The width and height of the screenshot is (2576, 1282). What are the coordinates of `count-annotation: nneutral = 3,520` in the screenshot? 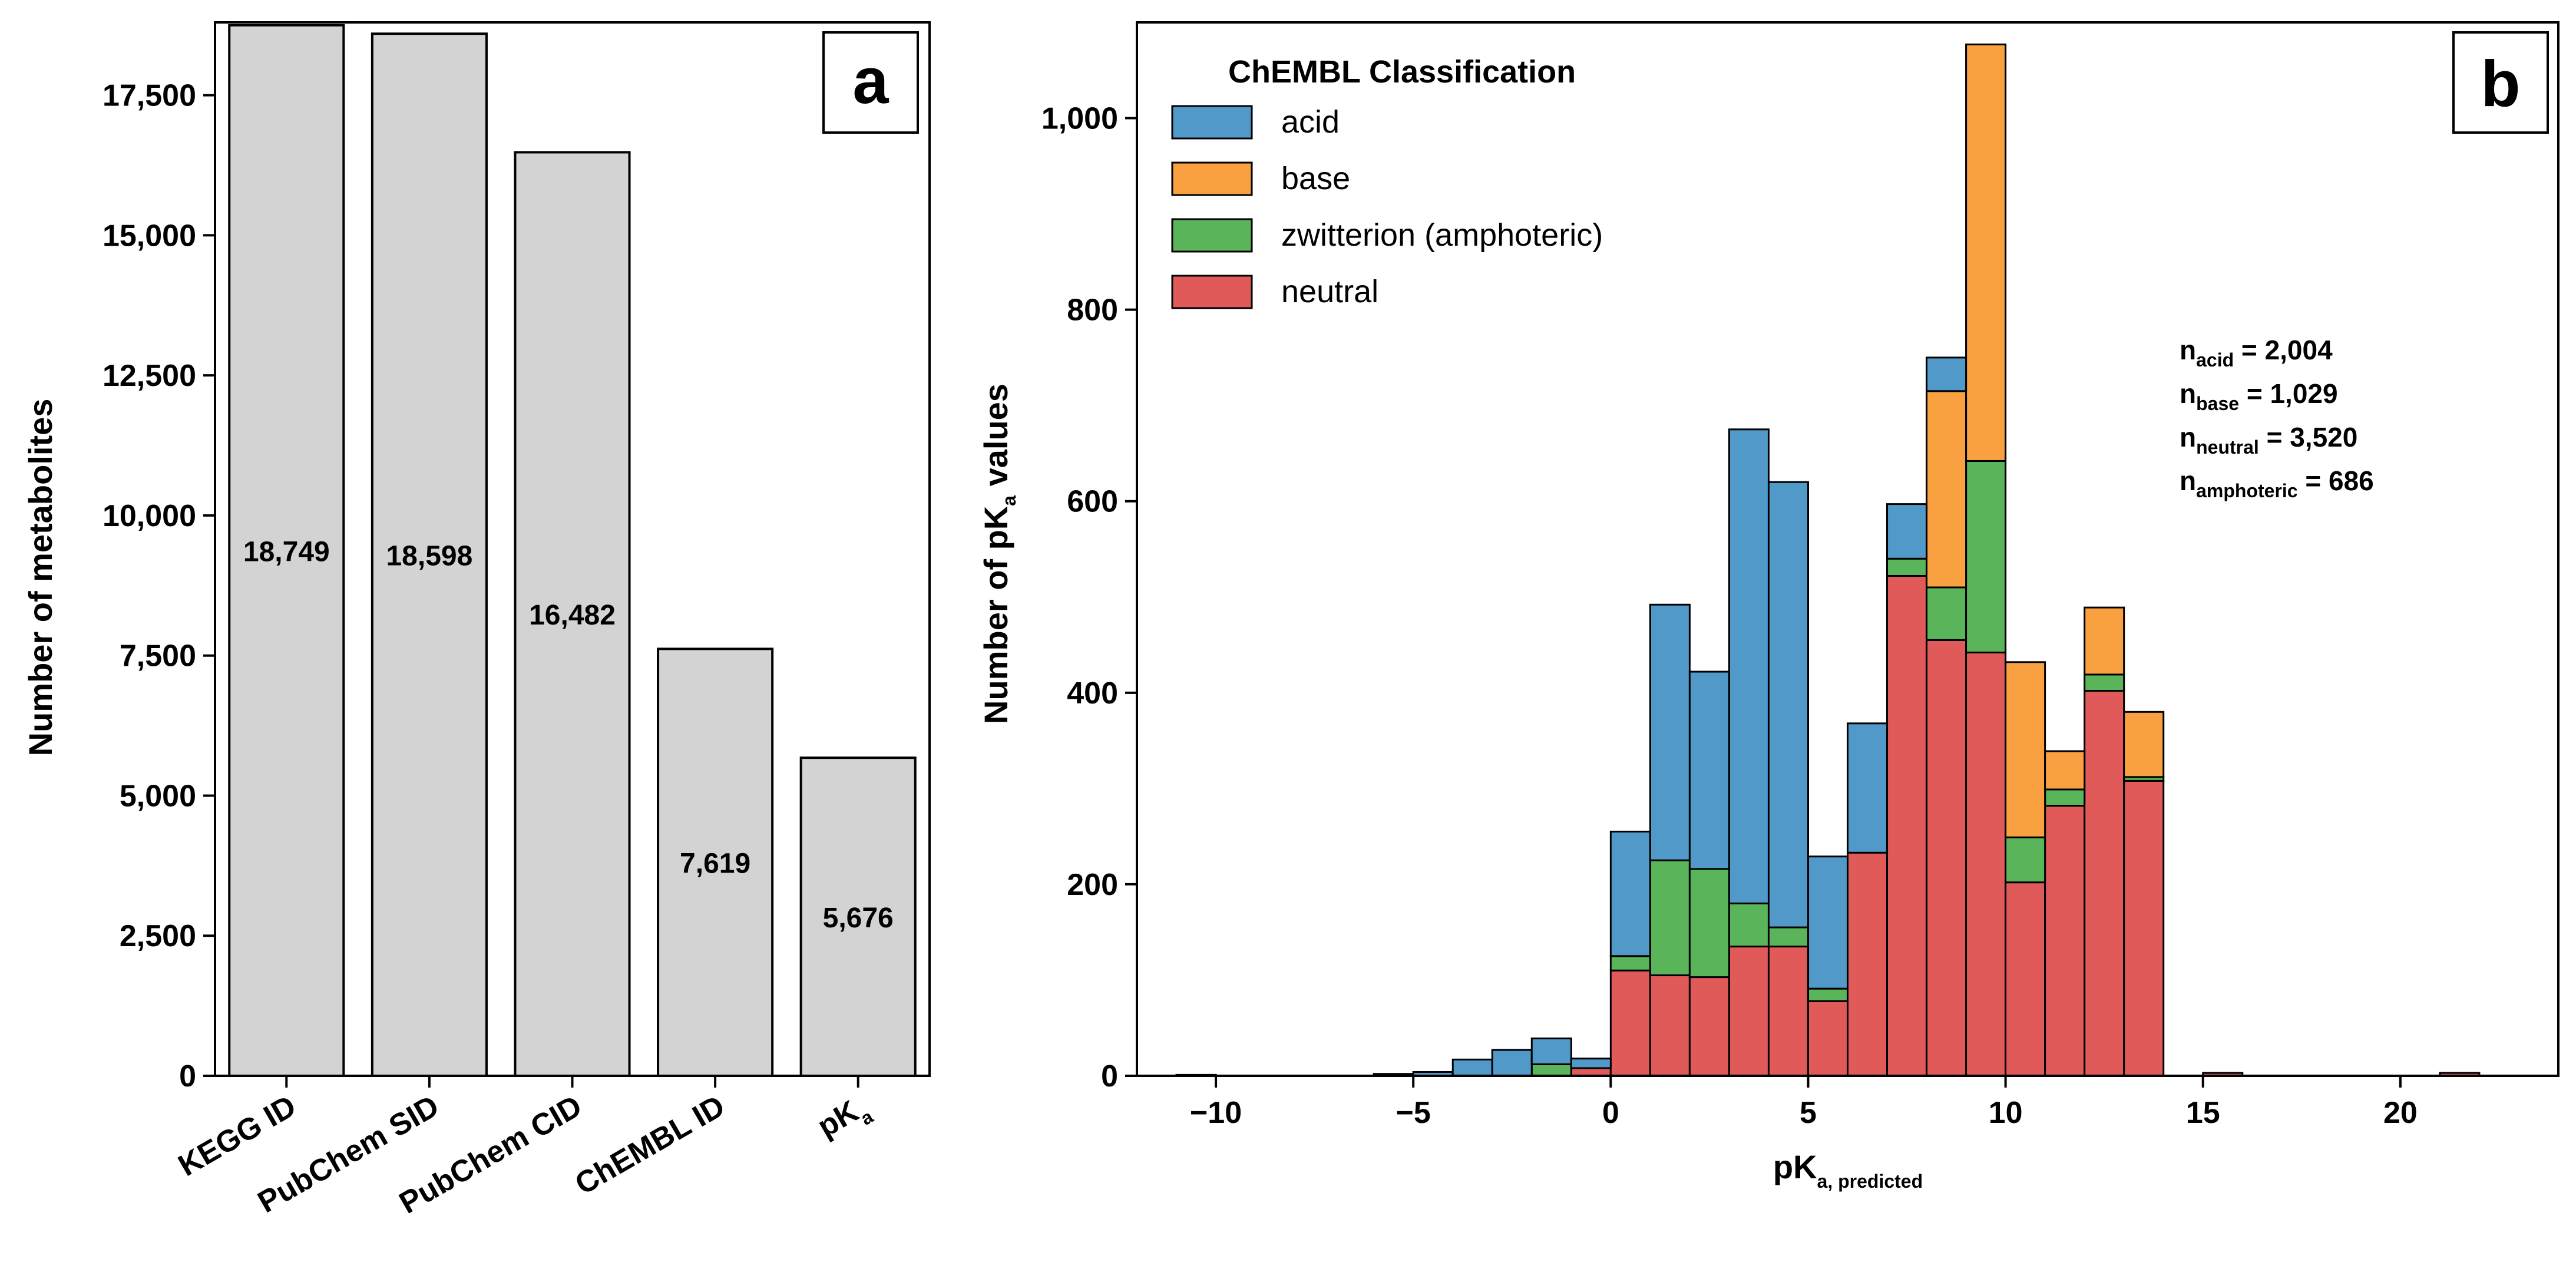 It's located at (2268, 440).